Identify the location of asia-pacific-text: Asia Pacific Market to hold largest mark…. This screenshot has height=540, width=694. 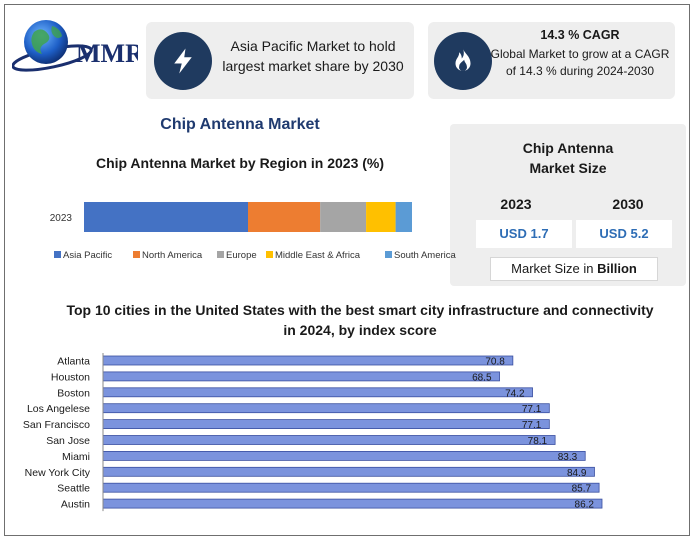
(313, 56).